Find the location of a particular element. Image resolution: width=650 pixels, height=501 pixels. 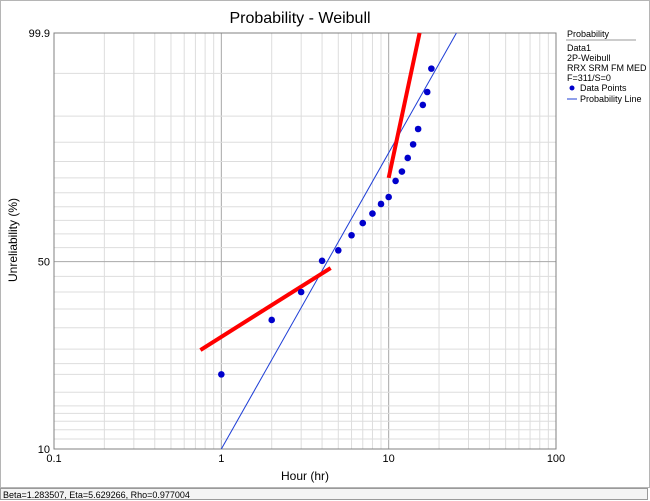

x-tick-label: 100 is located at coordinates (556, 459).